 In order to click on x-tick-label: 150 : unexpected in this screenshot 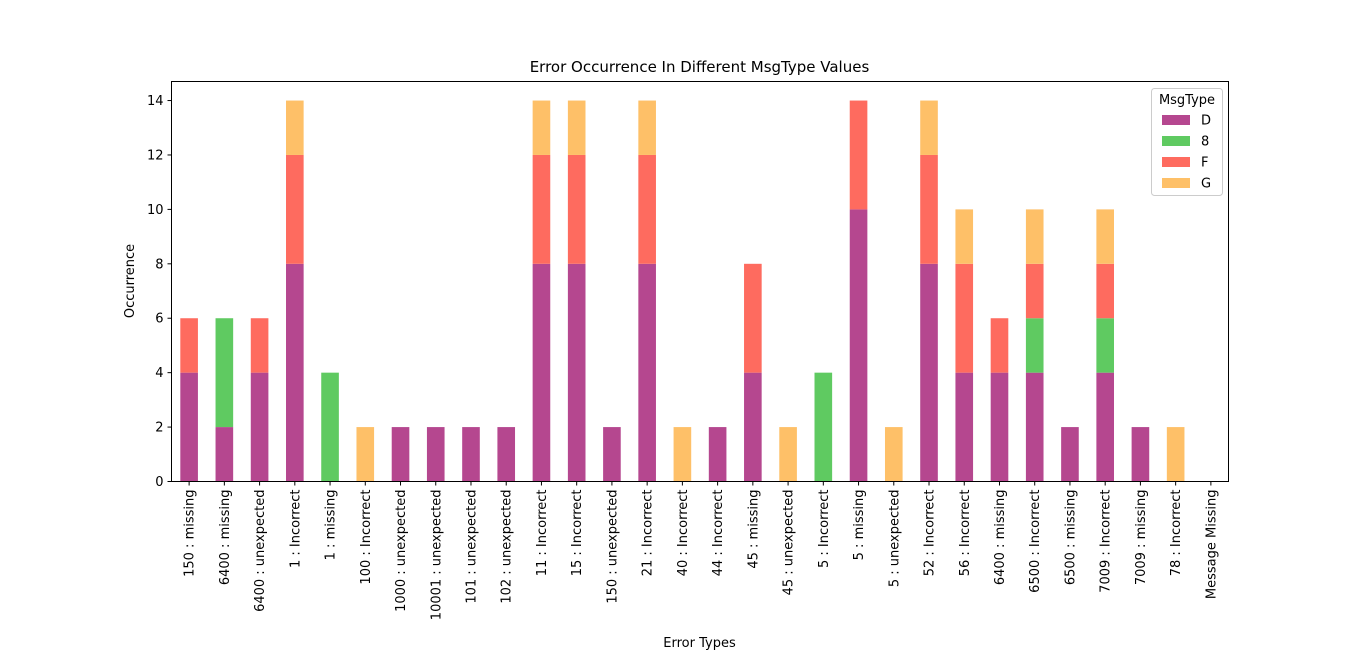, I will do `click(612, 547)`.